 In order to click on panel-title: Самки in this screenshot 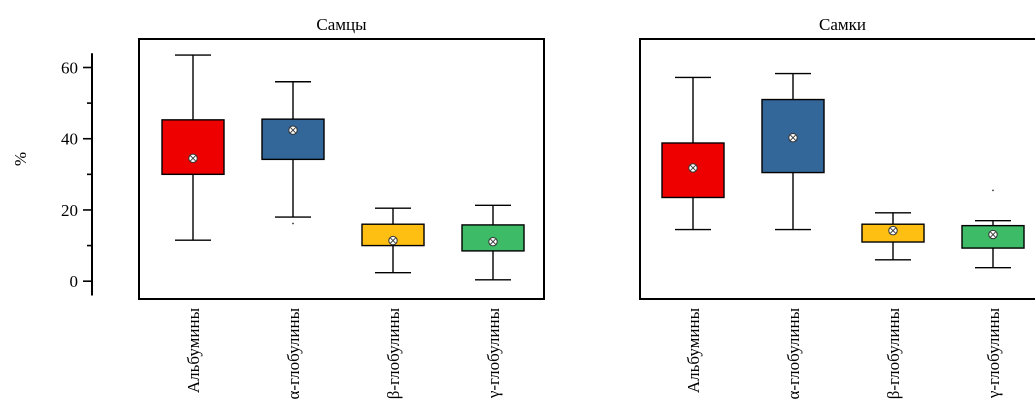, I will do `click(842, 24)`.